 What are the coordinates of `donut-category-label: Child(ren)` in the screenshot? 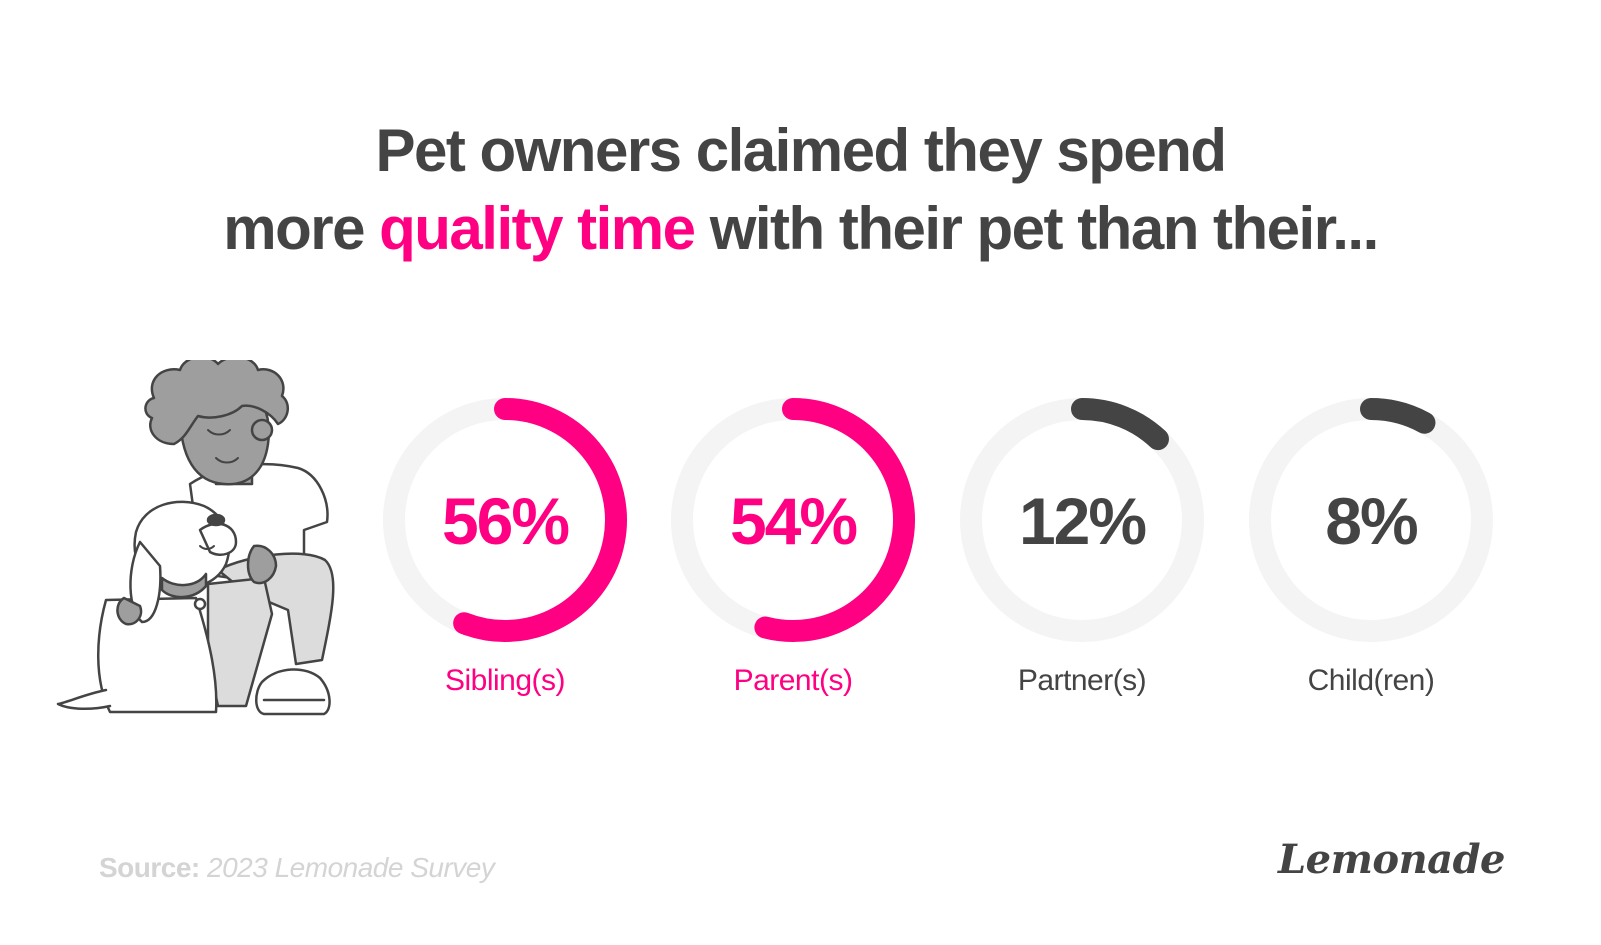 It's located at (1371, 680).